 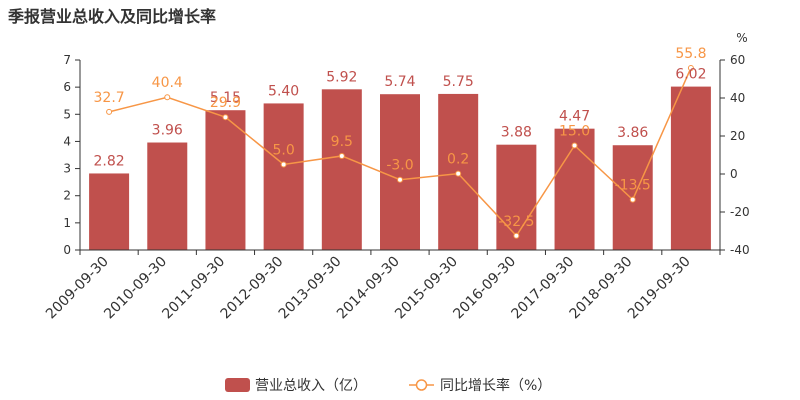 I want to click on bar-value-label: 3.96, so click(x=167, y=131).